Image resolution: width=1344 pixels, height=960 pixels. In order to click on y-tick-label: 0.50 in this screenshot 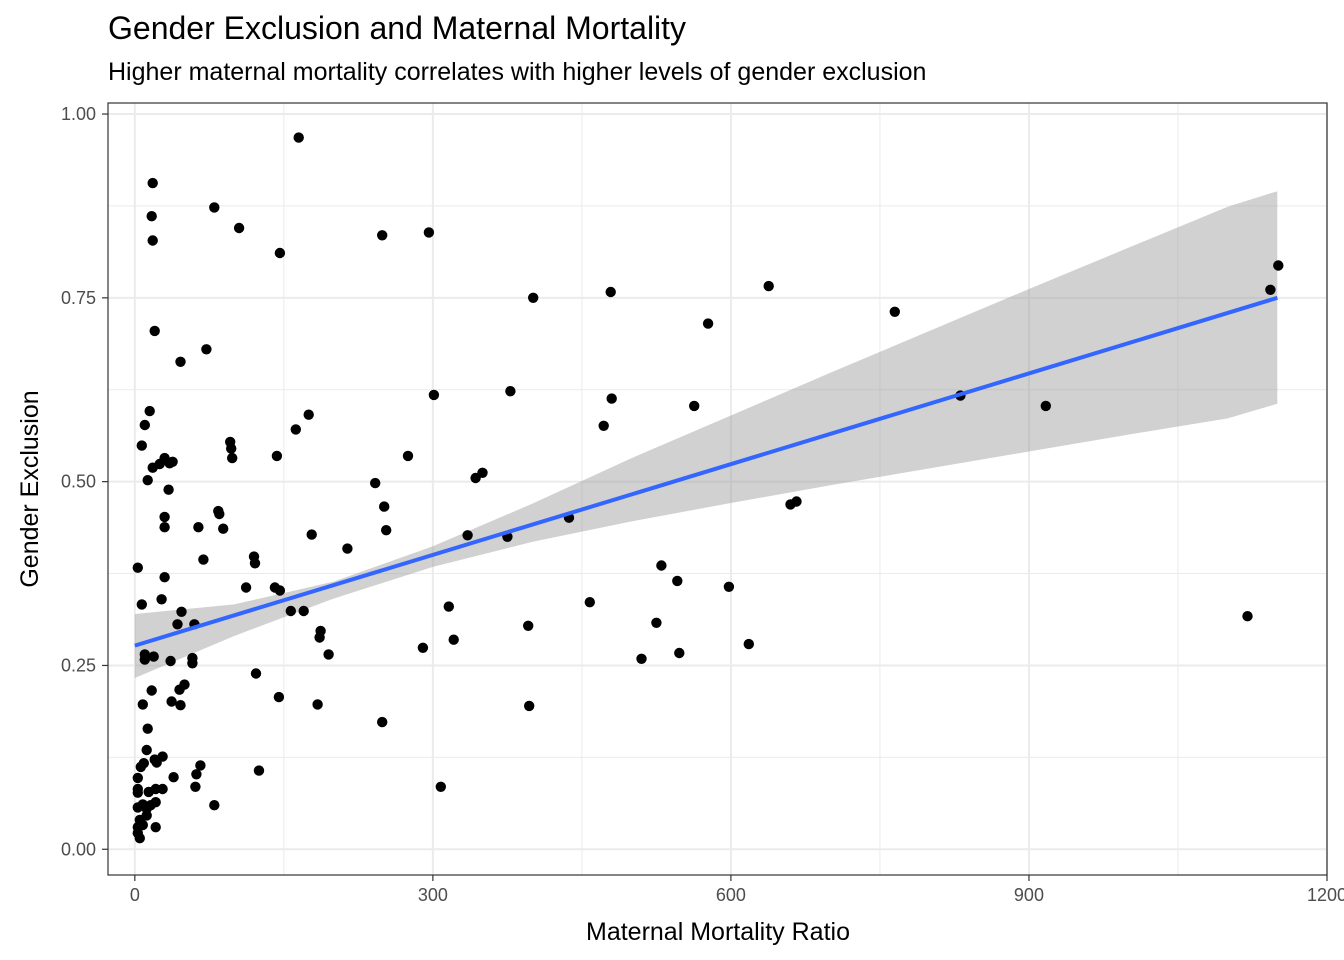, I will do `click(78, 482)`.